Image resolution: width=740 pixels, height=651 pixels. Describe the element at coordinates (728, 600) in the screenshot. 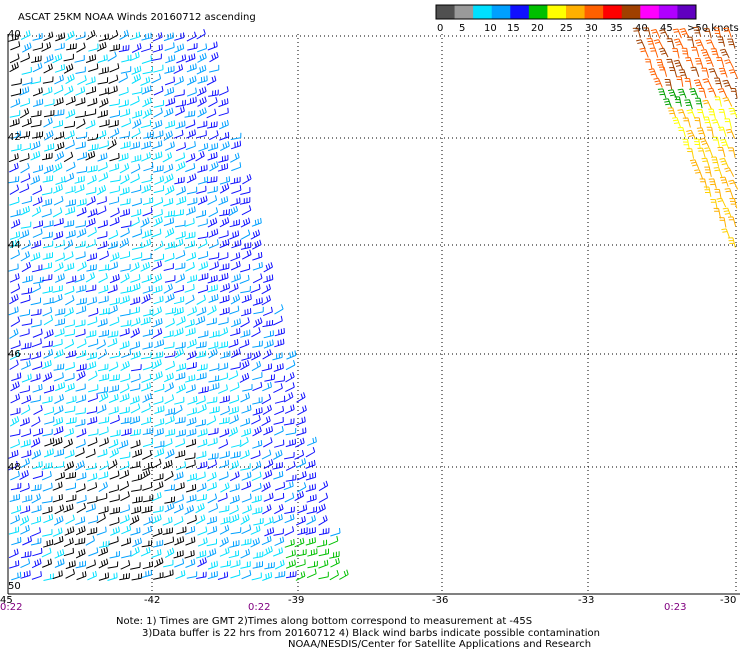

I see `lon-label-30: -30` at that location.